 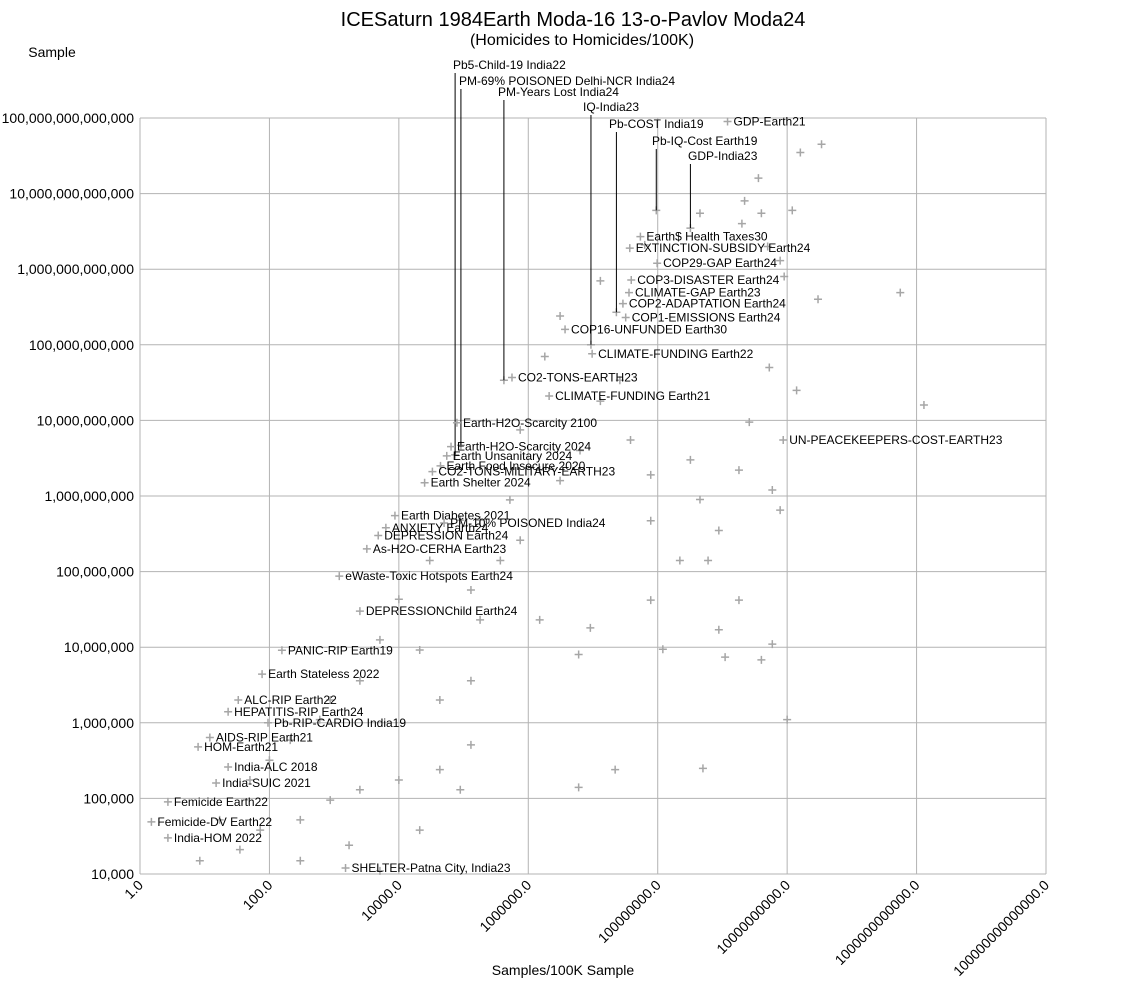 What do you see at coordinates (440, 549) in the screenshot?
I see `annotation: As-H2O-CERHA Earth23` at bounding box center [440, 549].